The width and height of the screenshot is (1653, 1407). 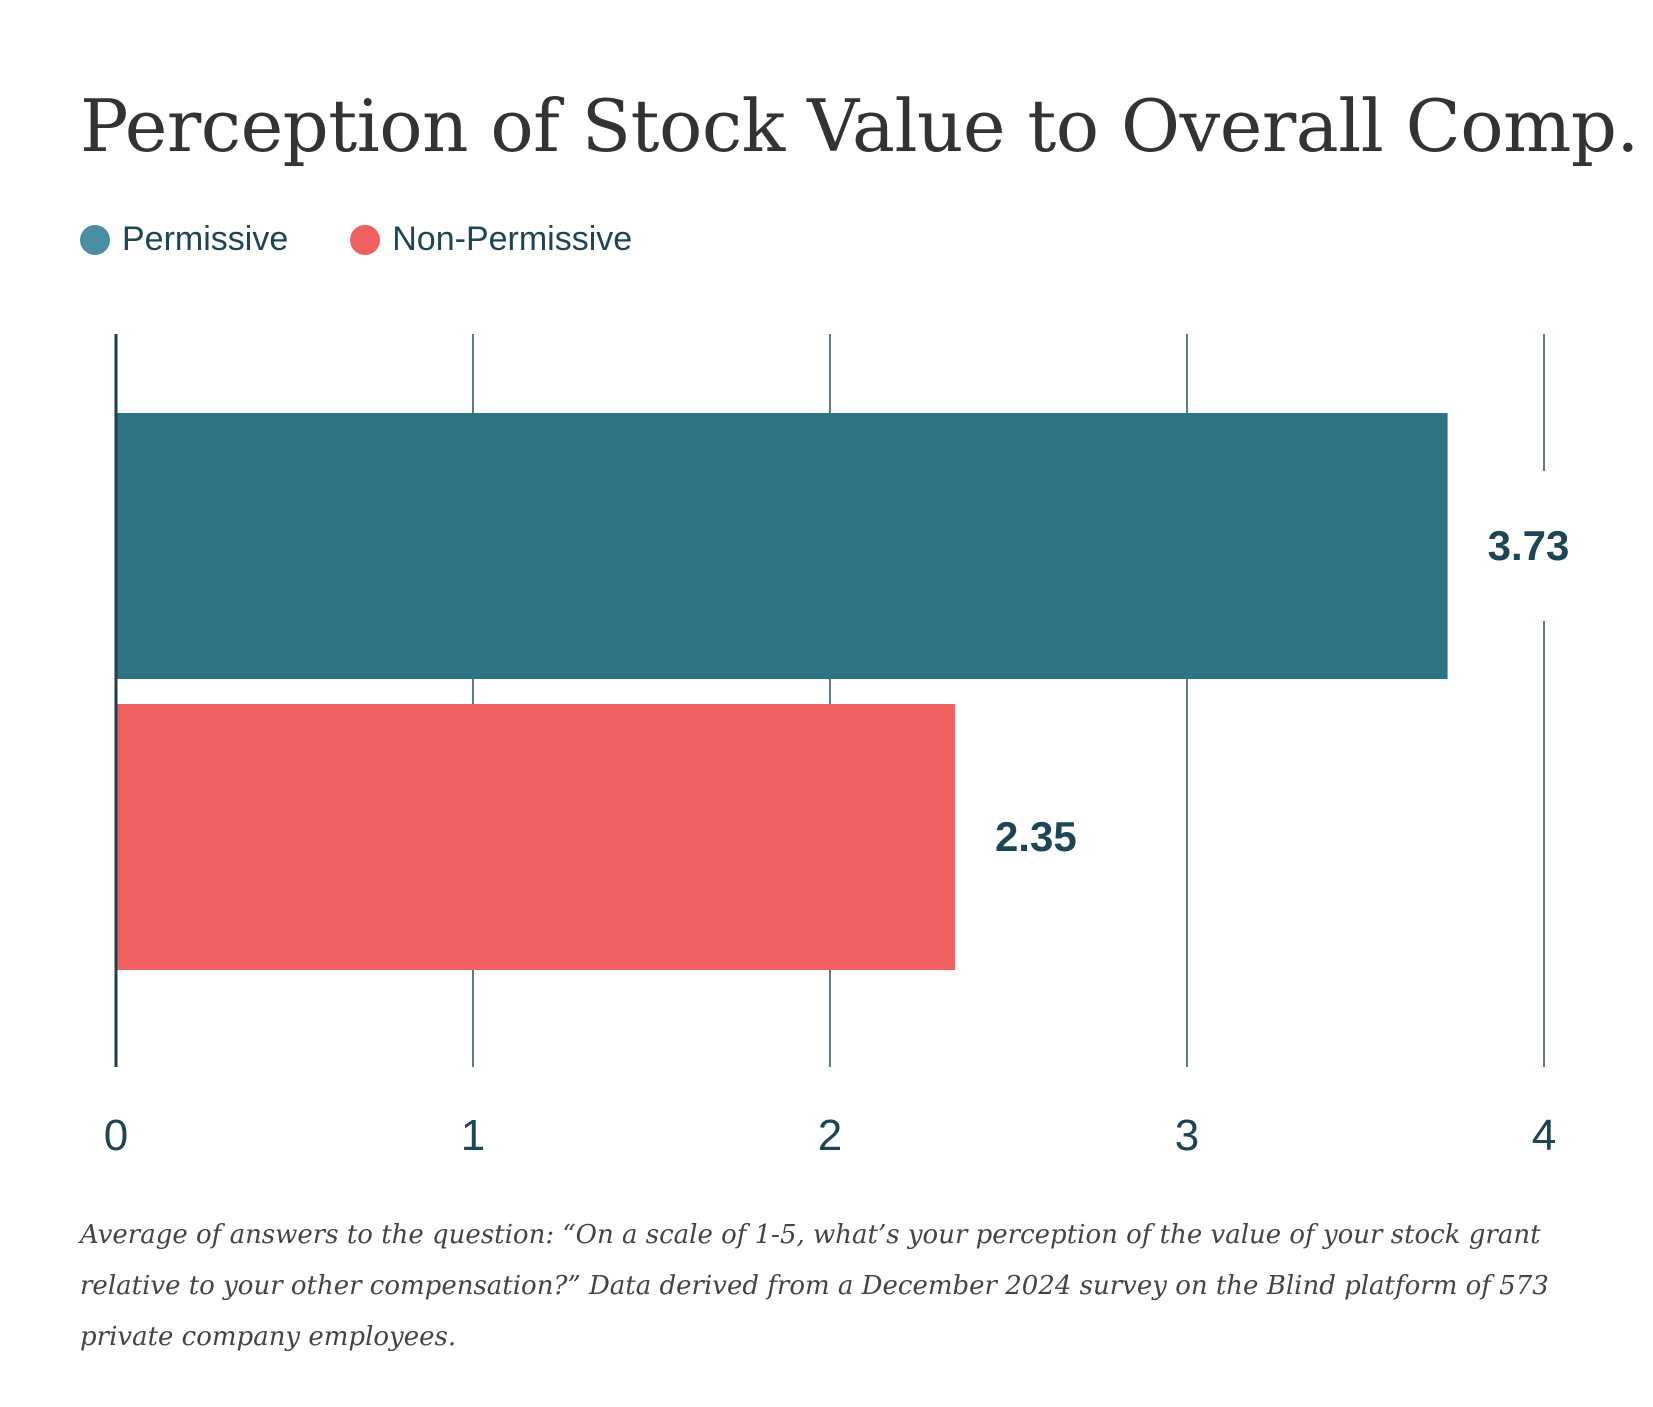 I want to click on legend: Permissive Non-Permissive, so click(x=387, y=239).